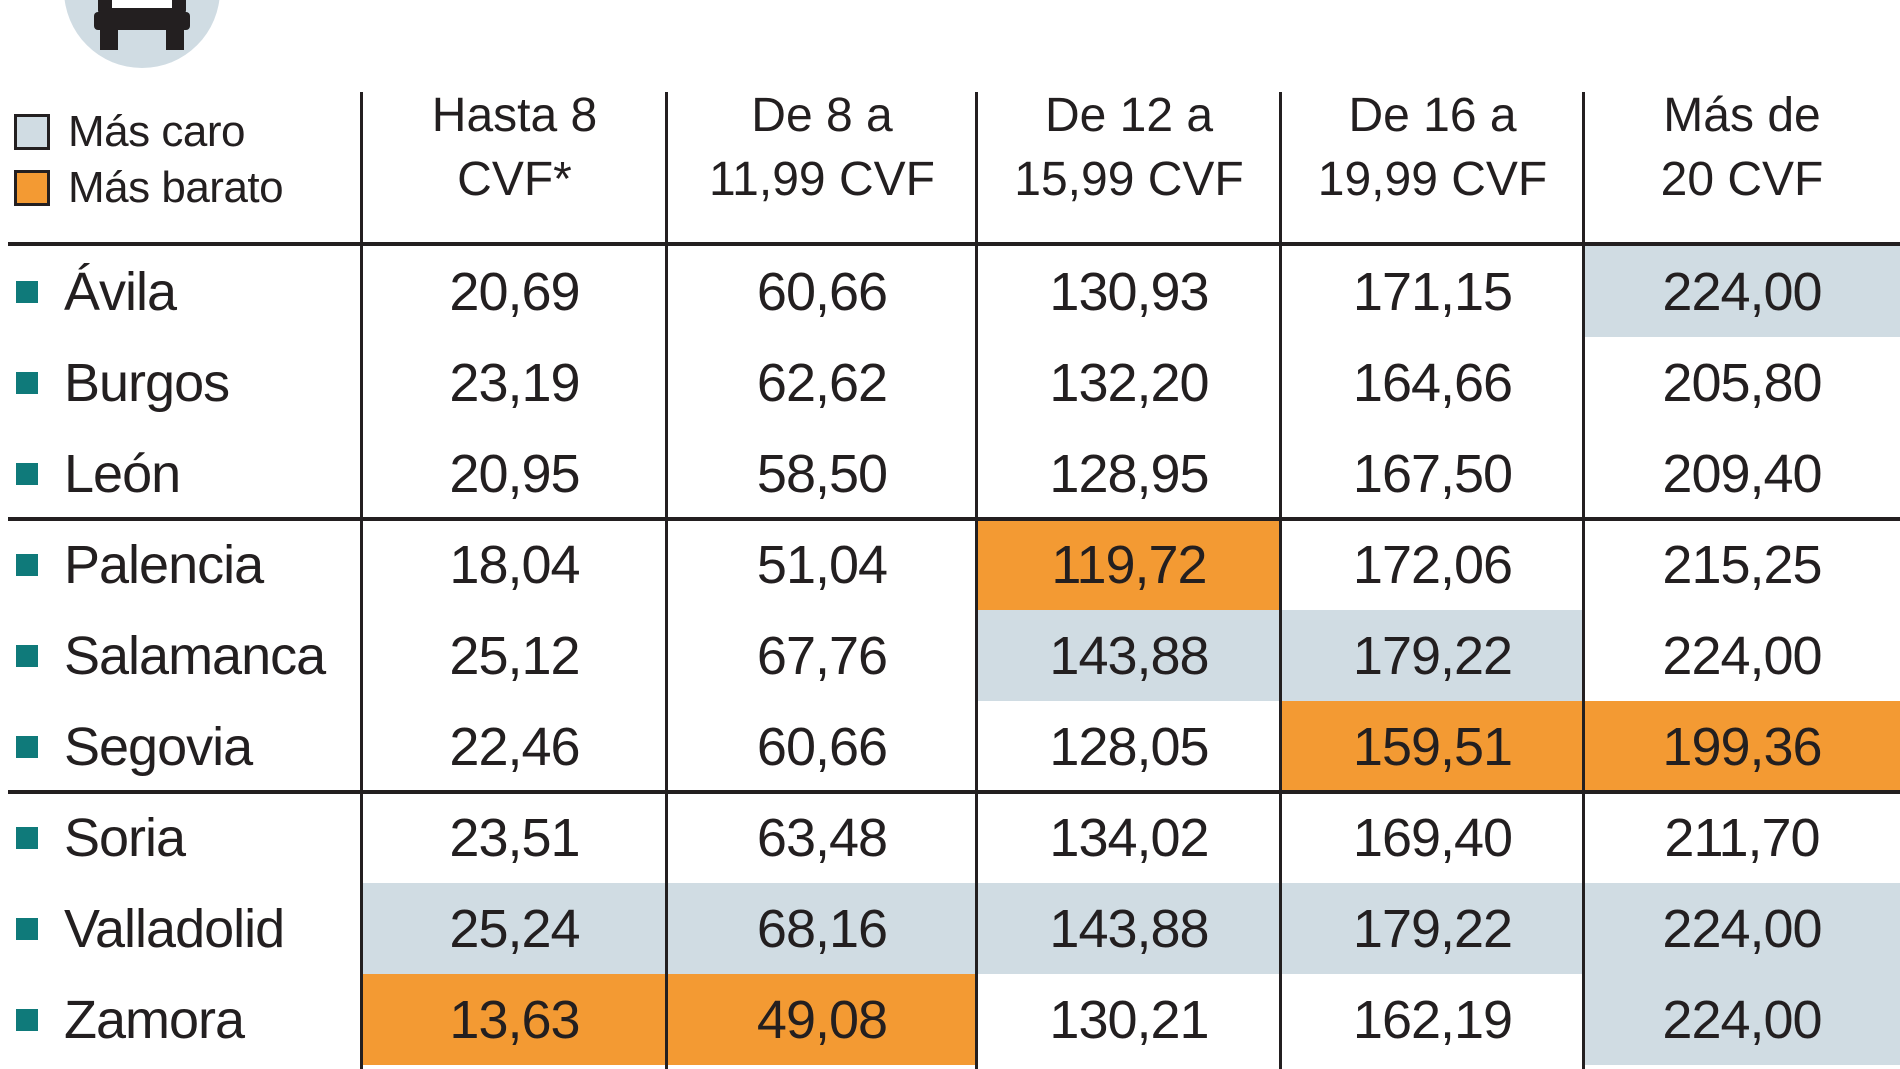  What do you see at coordinates (1432, 564) in the screenshot?
I see `table-cell: 172,06` at bounding box center [1432, 564].